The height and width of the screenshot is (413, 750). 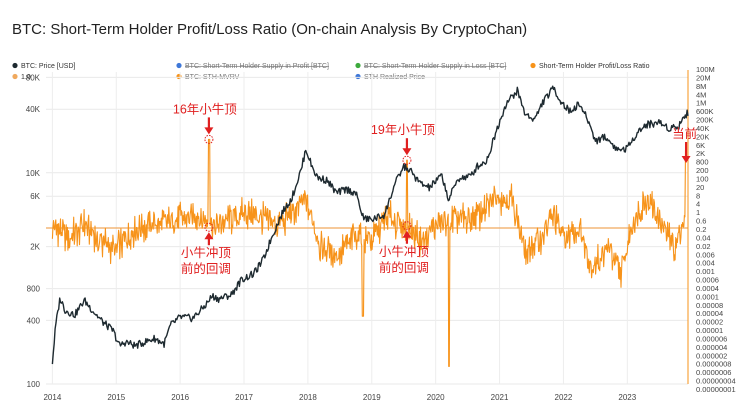 I want to click on right-tick-label: 2K, so click(x=700, y=153).